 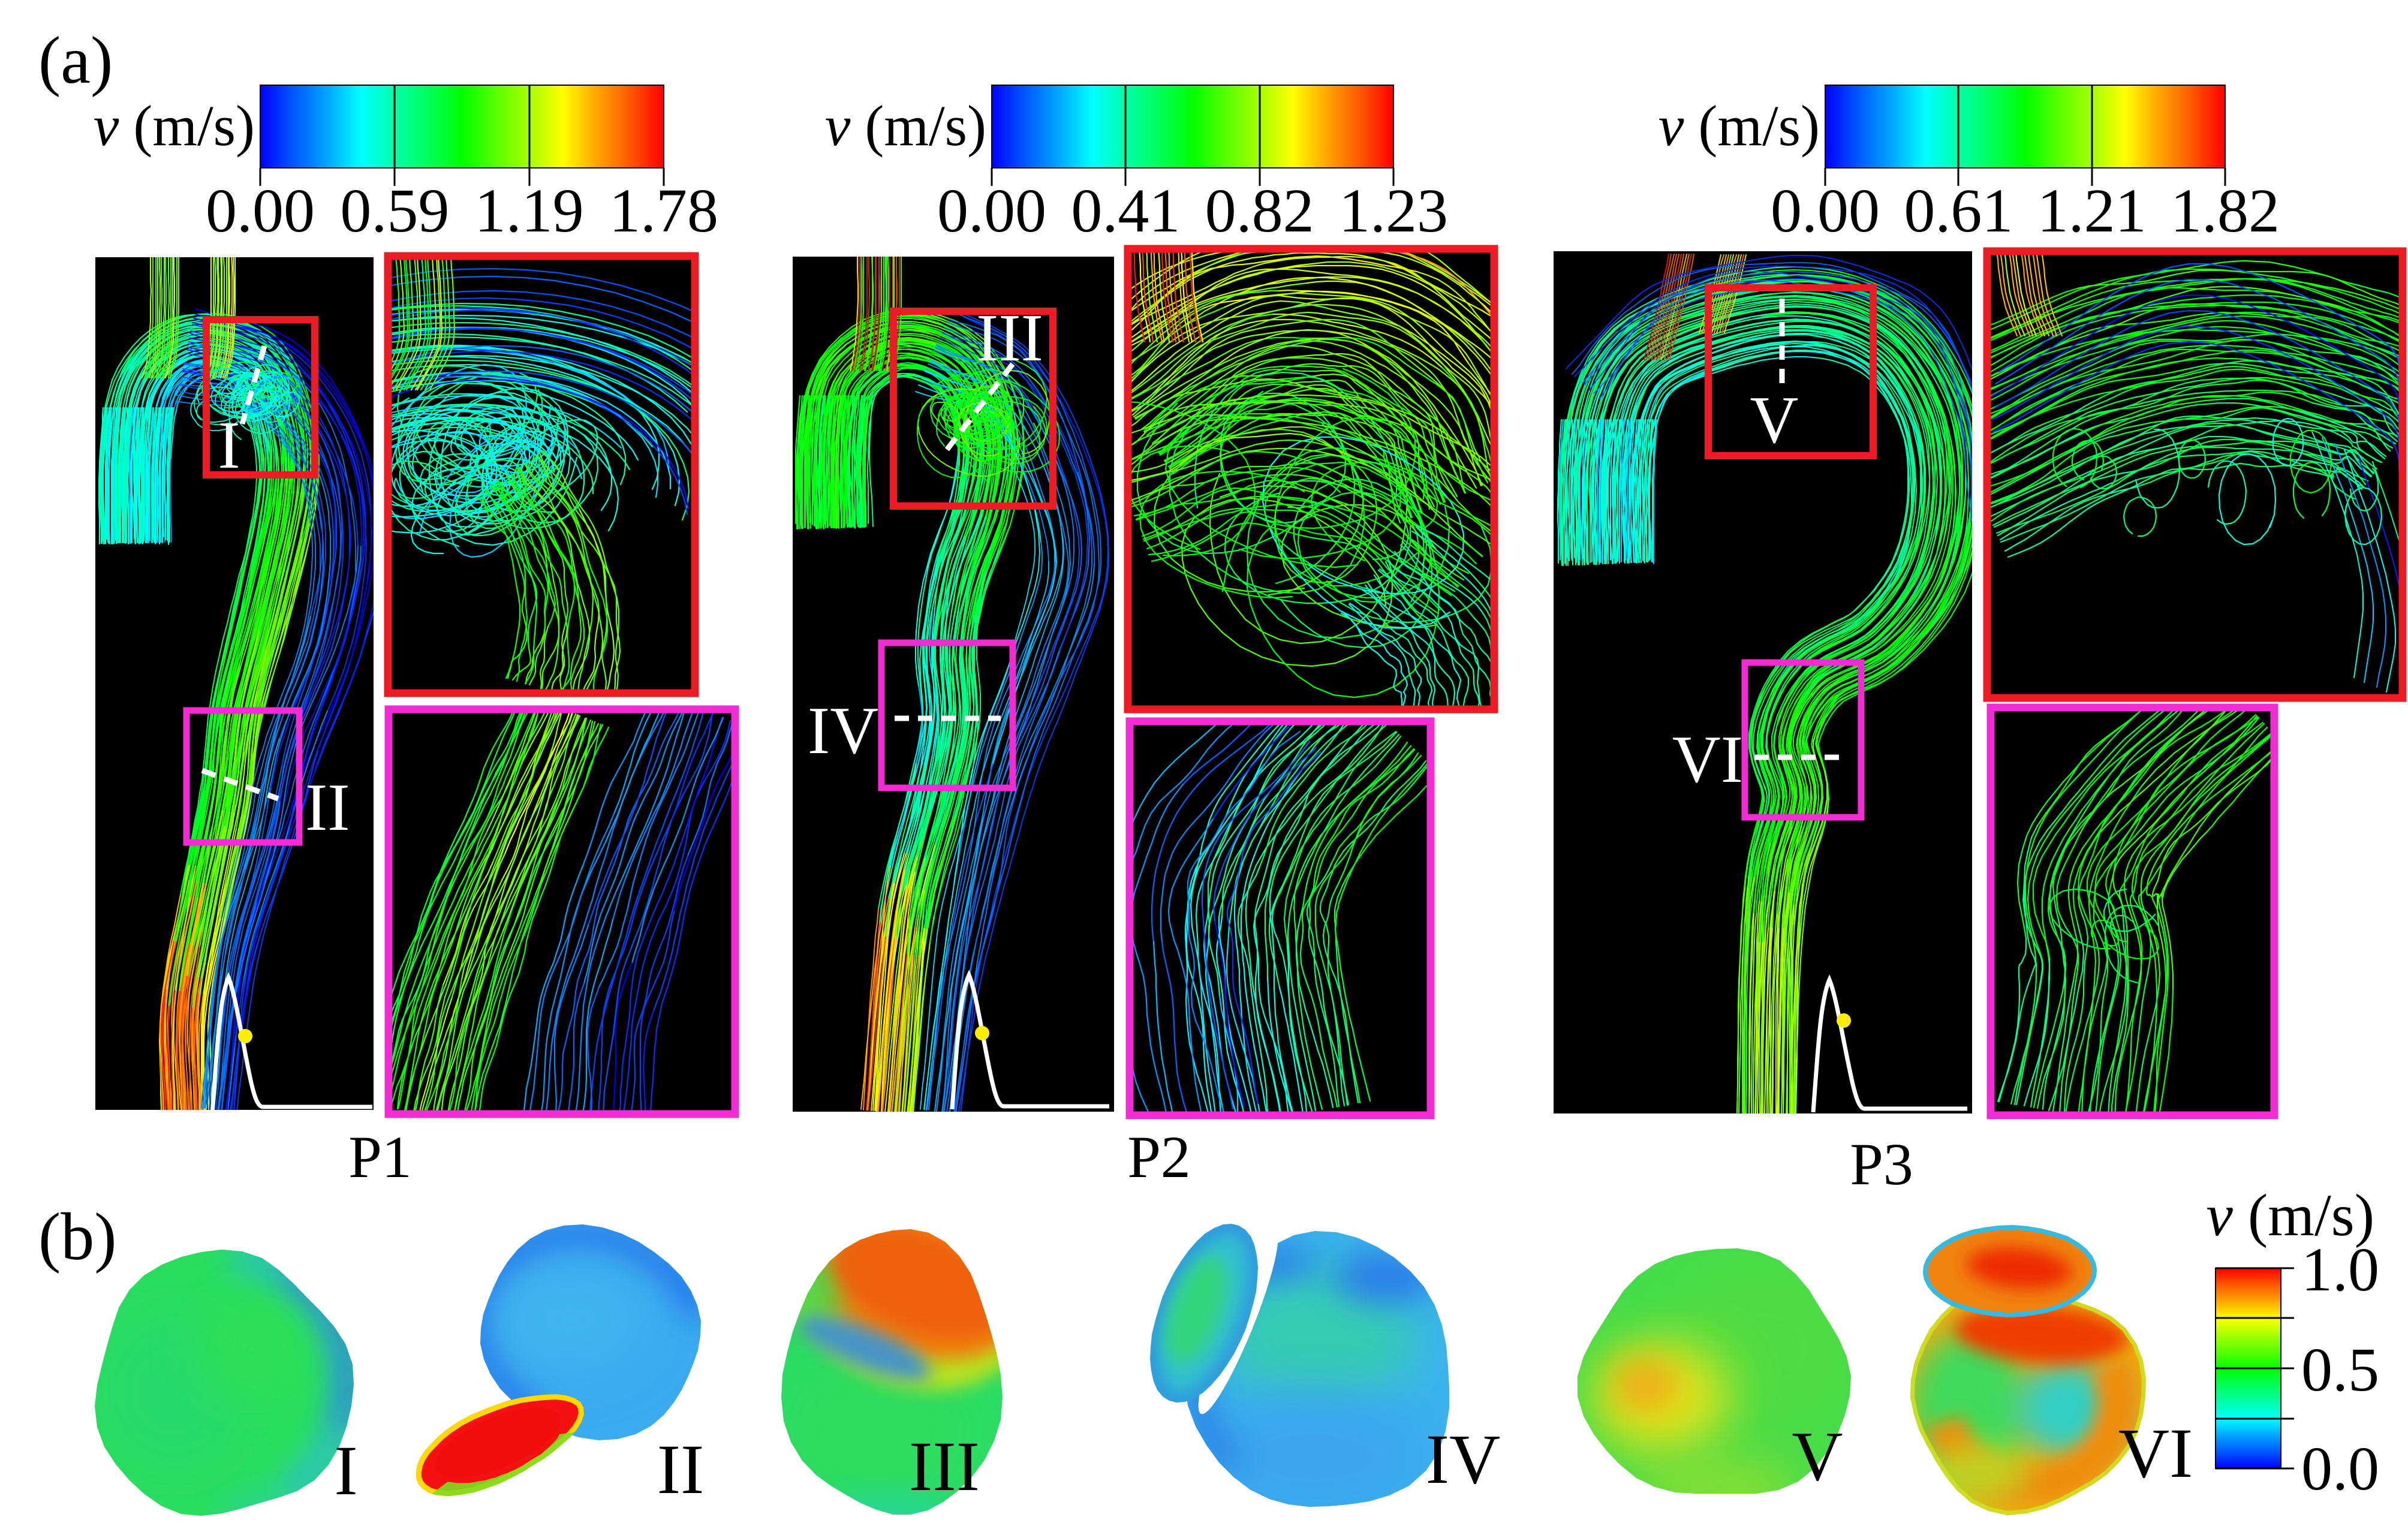 What do you see at coordinates (1125, 210) in the screenshot?
I see `svg-text: 0.41` at bounding box center [1125, 210].